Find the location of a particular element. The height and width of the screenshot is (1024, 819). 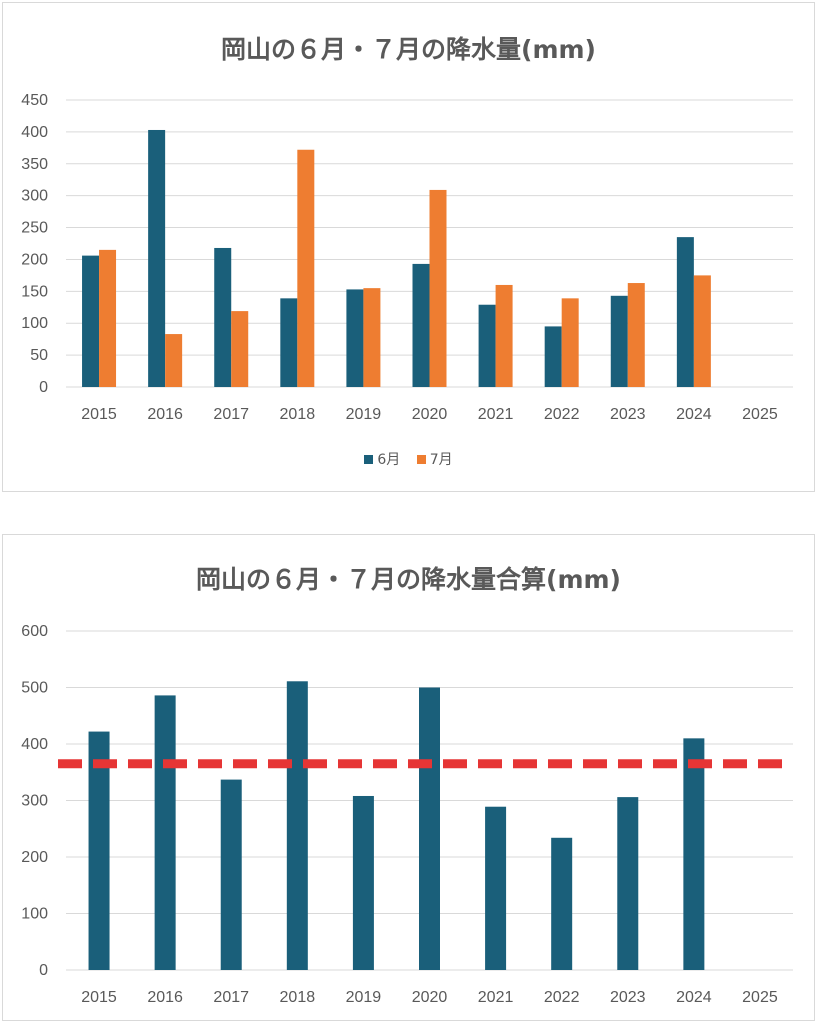

y-tick-label: 250 is located at coordinates (34, 228).